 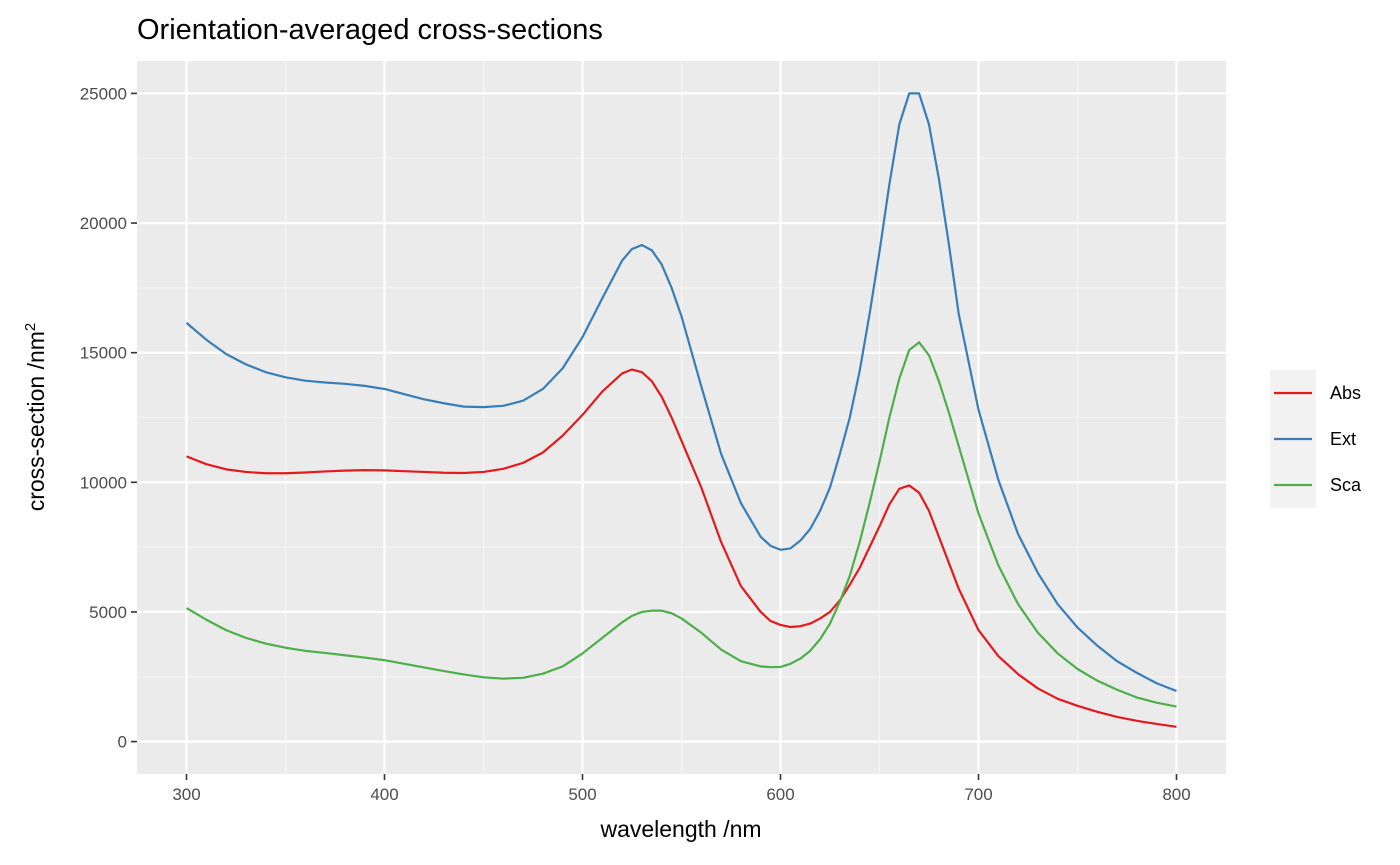 I want to click on legend-label-sca: Sca, so click(x=1346, y=485).